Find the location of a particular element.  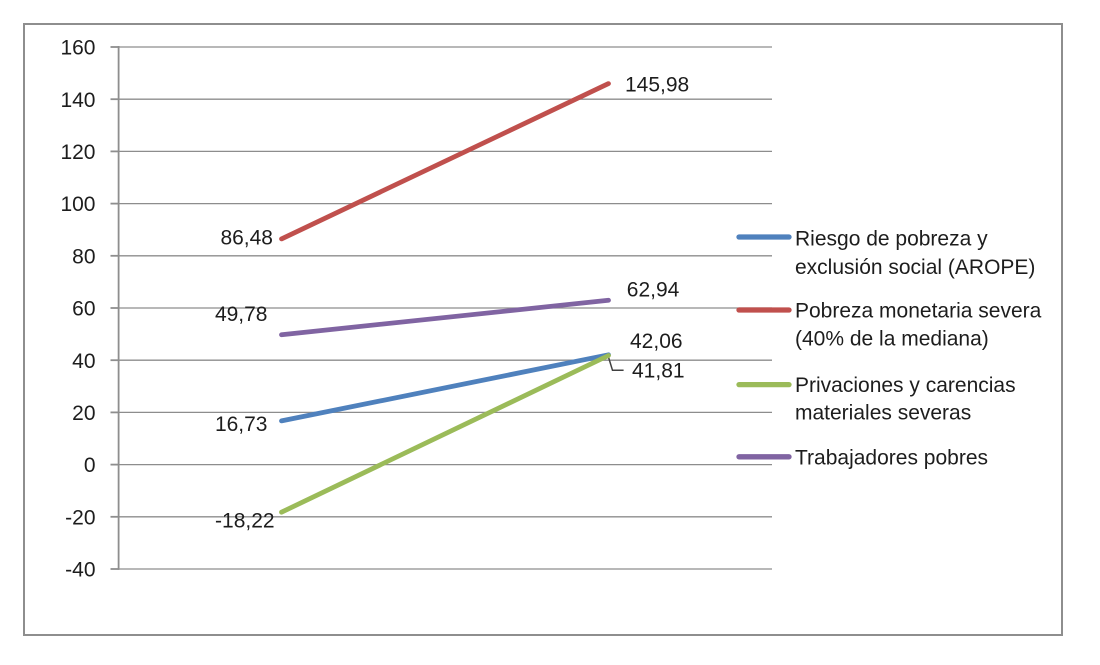

svg-text: 100 is located at coordinates (77, 204).